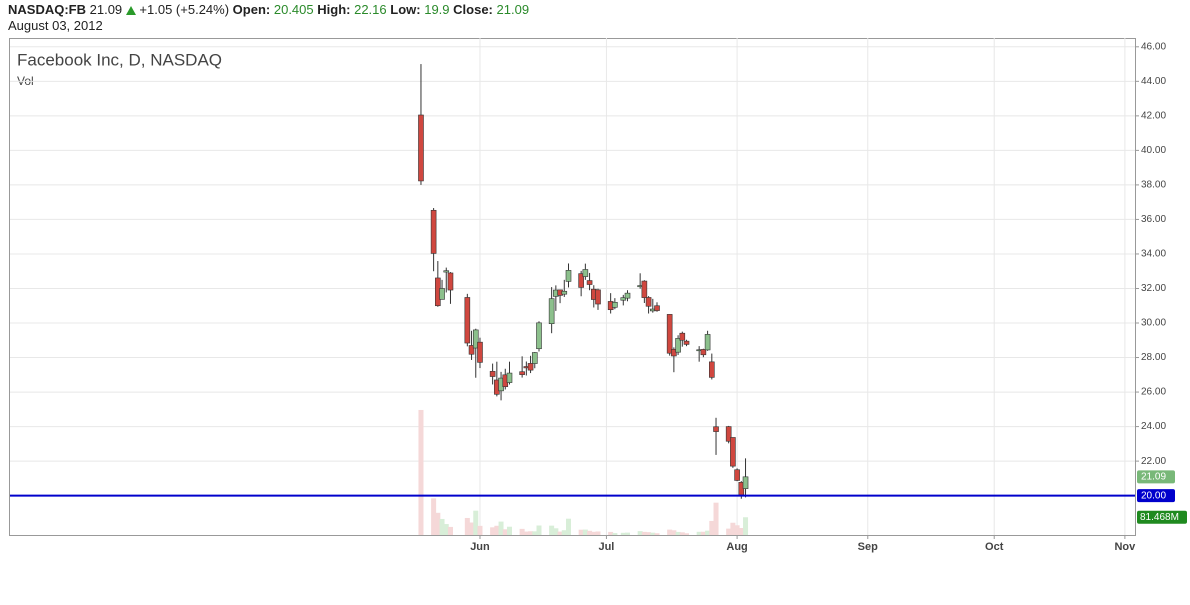 This screenshot has width=1190, height=605. I want to click on price-line-tag: 20.00, so click(1153, 495).